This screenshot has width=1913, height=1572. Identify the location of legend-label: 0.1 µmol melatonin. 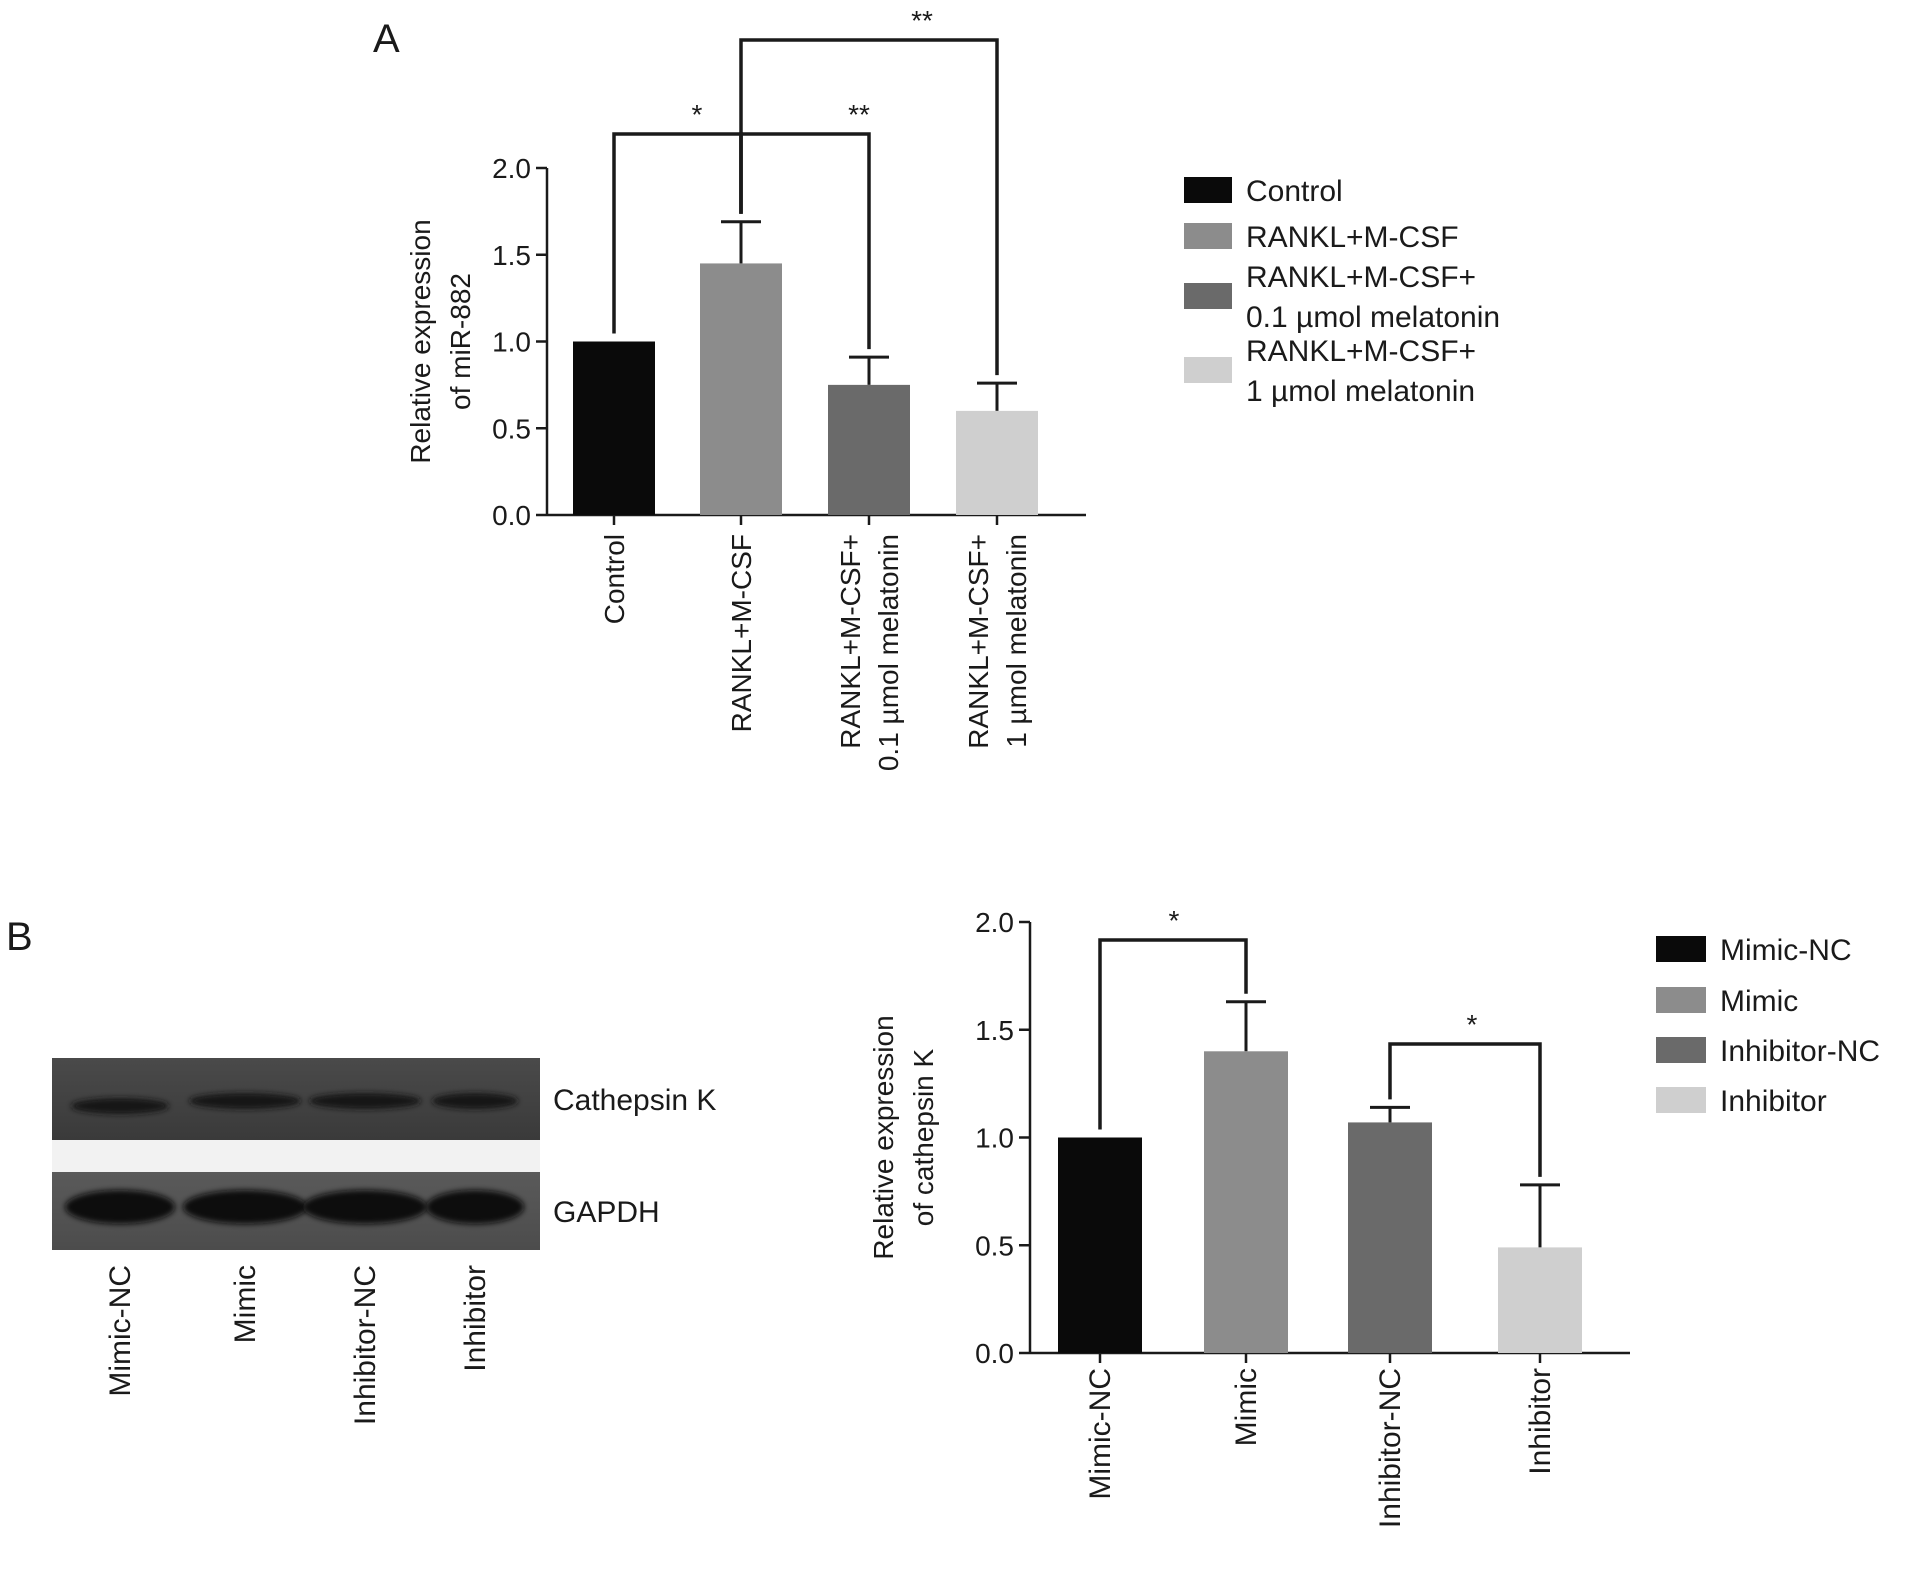
(1373, 317).